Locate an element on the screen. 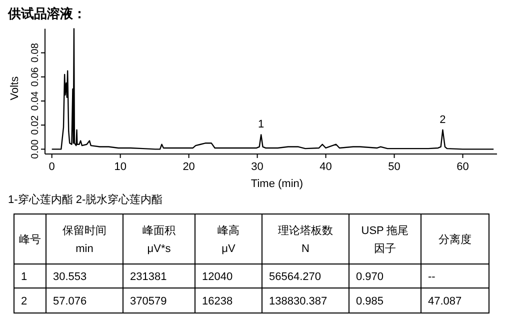 The width and height of the screenshot is (510, 323). text: 231381 is located at coordinates (148, 277).